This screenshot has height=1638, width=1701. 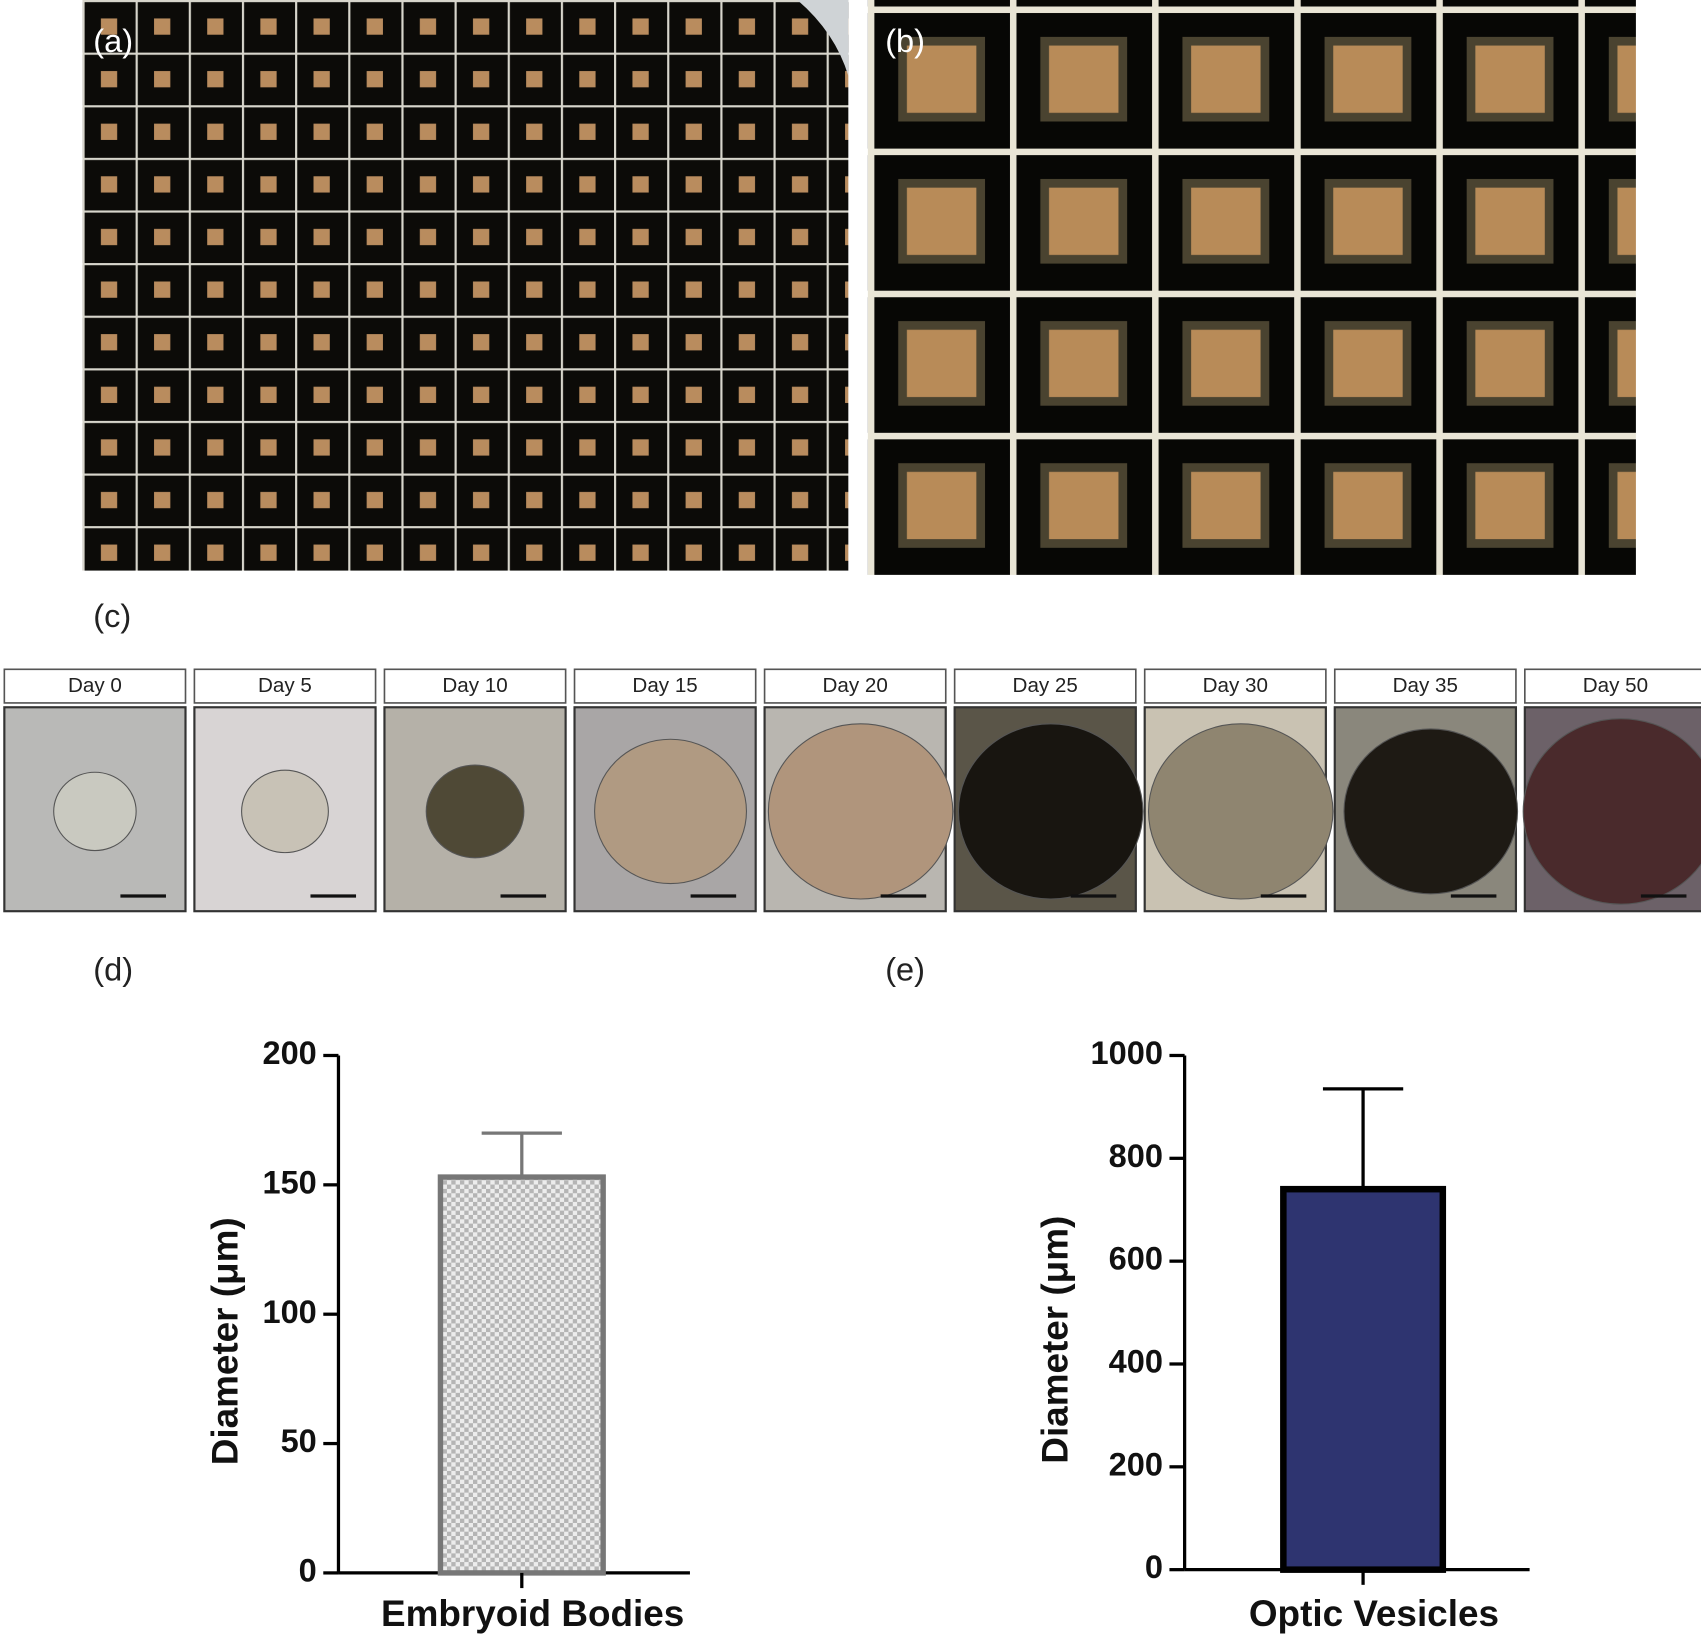 What do you see at coordinates (1374, 1613) in the screenshot?
I see `x-tick-label: Optic Vesicles` at bounding box center [1374, 1613].